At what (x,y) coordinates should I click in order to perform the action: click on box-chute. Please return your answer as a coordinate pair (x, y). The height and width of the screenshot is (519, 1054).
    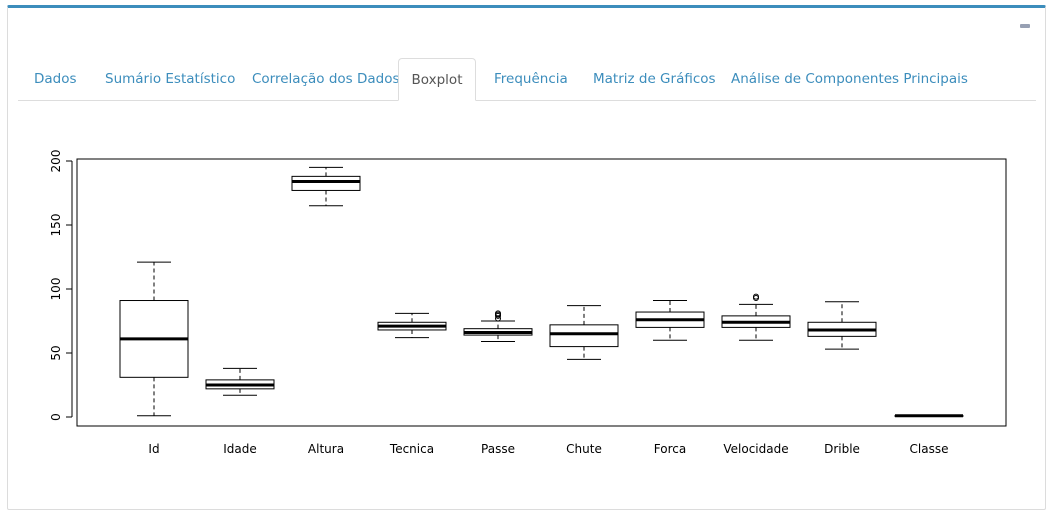
    Looking at the image, I should click on (584, 336).